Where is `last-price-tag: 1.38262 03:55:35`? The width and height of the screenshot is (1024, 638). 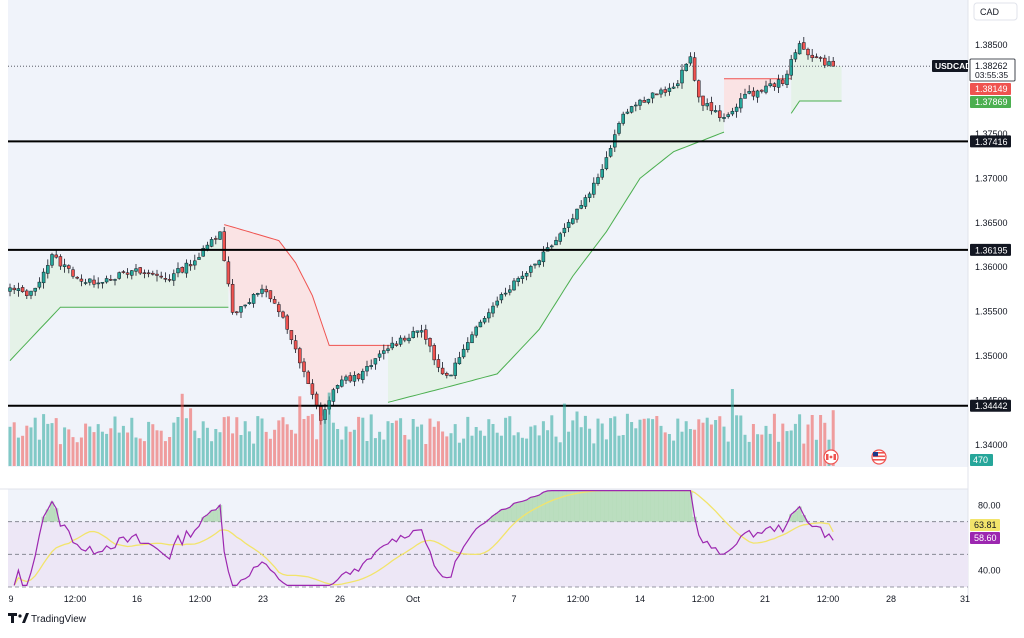
last-price-tag: 1.38262 03:55:35 is located at coordinates (992, 70).